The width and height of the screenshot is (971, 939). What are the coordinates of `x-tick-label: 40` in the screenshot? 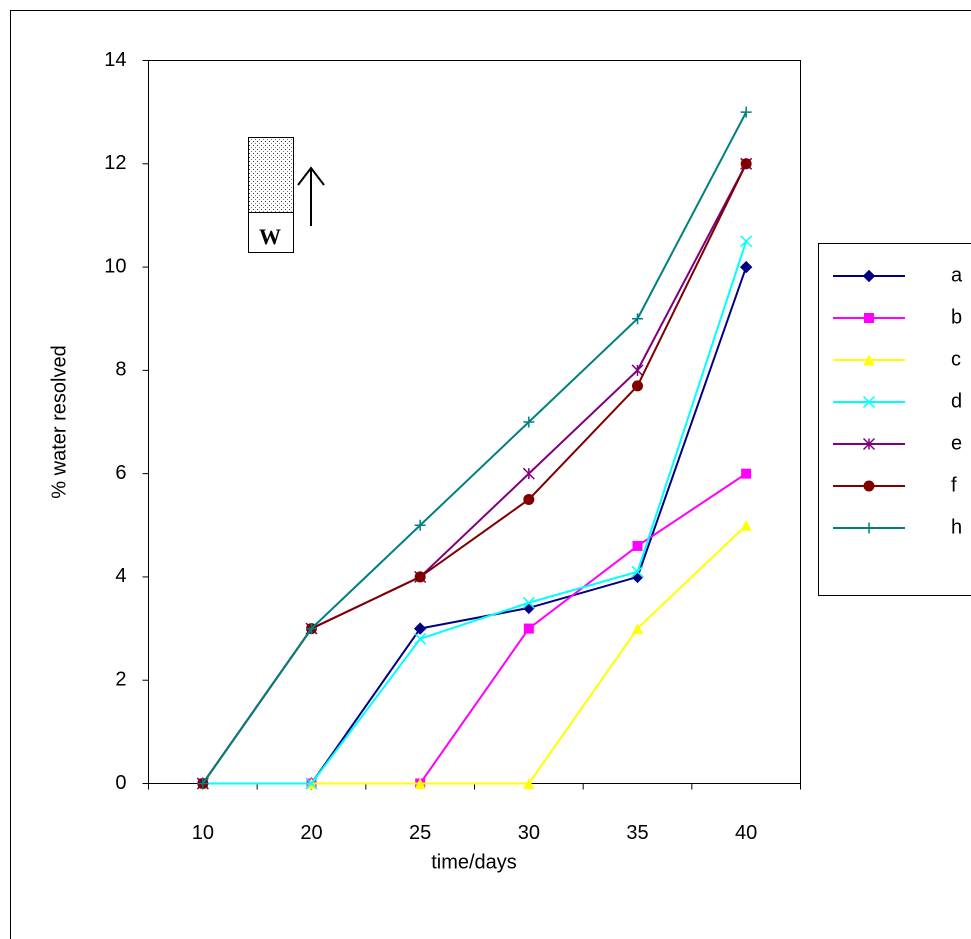 It's located at (746, 833).